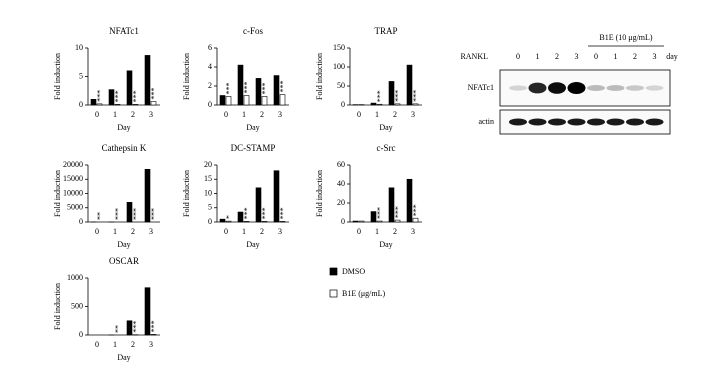  Describe the element at coordinates (81, 75) in the screenshot. I see `y-tick-label: 5` at that location.